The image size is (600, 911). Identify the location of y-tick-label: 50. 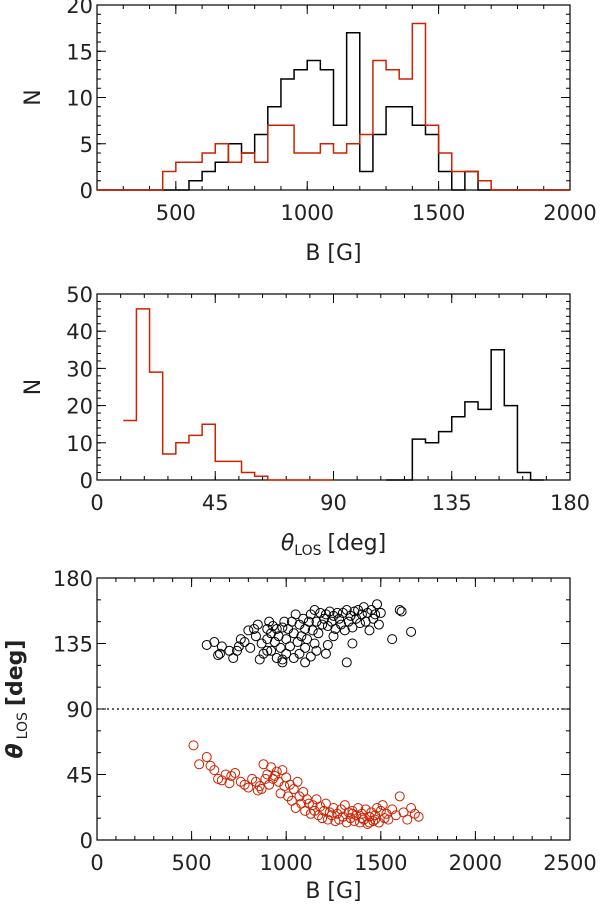
(79, 295).